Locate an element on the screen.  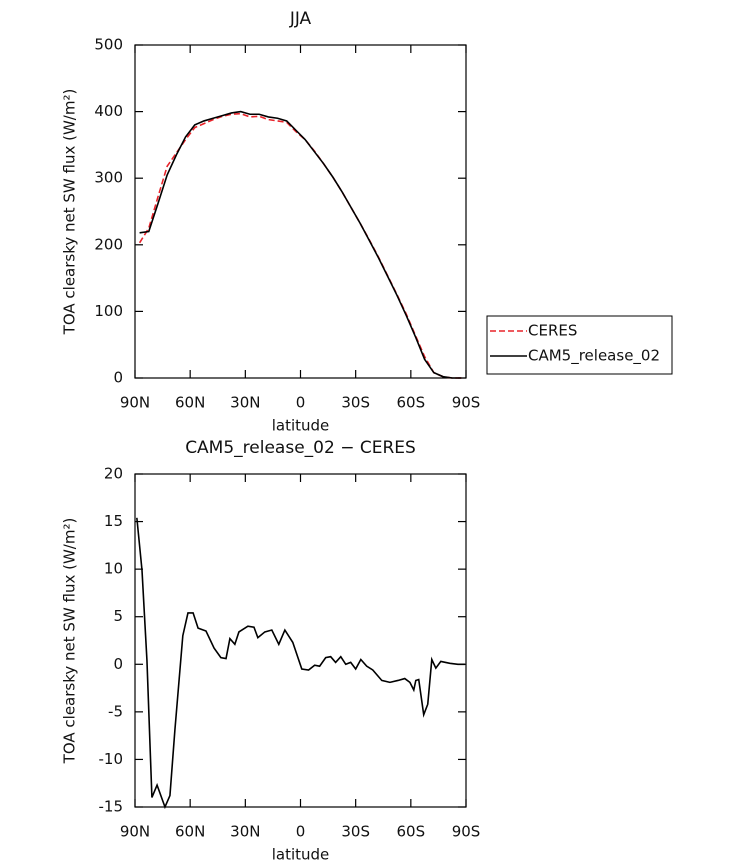
y-tick-label: 300 is located at coordinates (108, 178).